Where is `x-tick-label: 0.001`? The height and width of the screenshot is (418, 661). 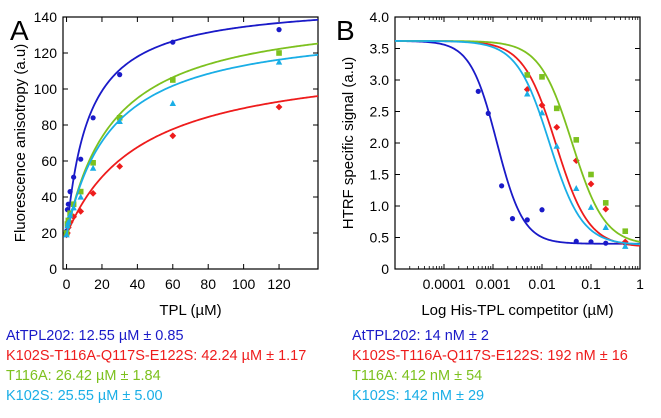 x-tick-label: 0.001 is located at coordinates (492, 284).